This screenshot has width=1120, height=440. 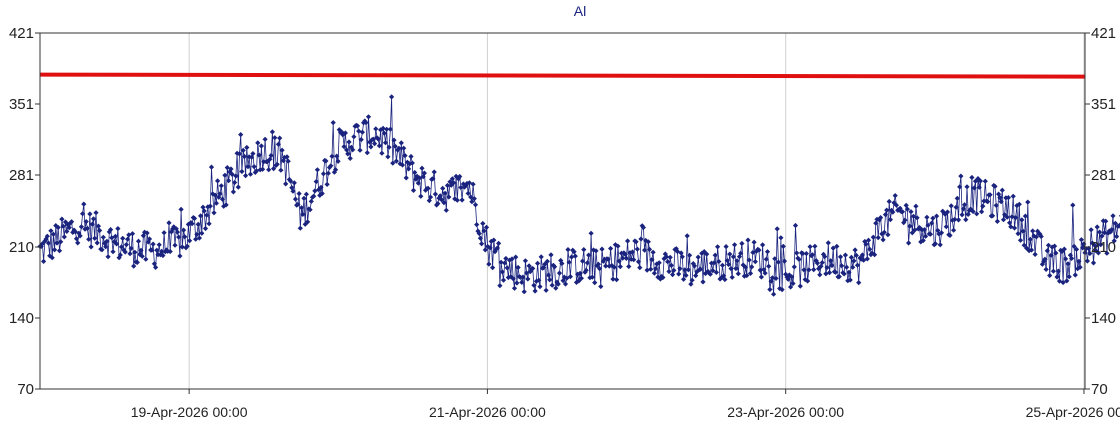 I want to click on y-tick-label-left: 210, so click(x=21, y=247).